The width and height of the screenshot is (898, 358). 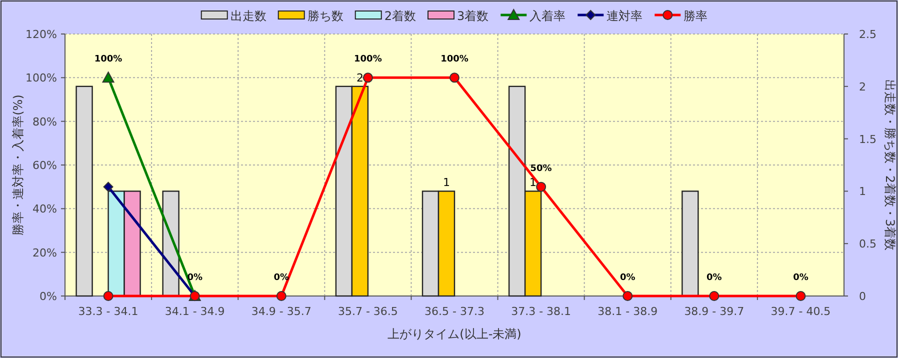 What do you see at coordinates (325, 16) in the screenshot?
I see `legend-label: 勝ち数` at bounding box center [325, 16].